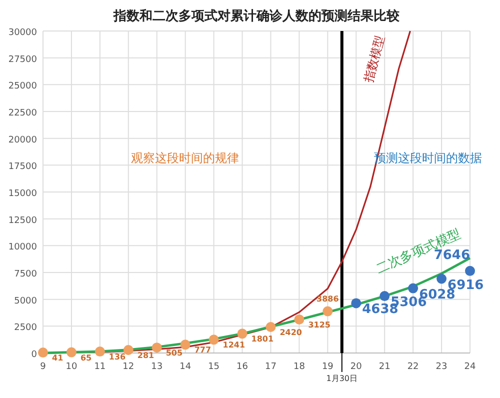 This screenshot has width=500, height=398. What do you see at coordinates (262, 339) in the screenshot?
I see `data-label: 1801` at bounding box center [262, 339].